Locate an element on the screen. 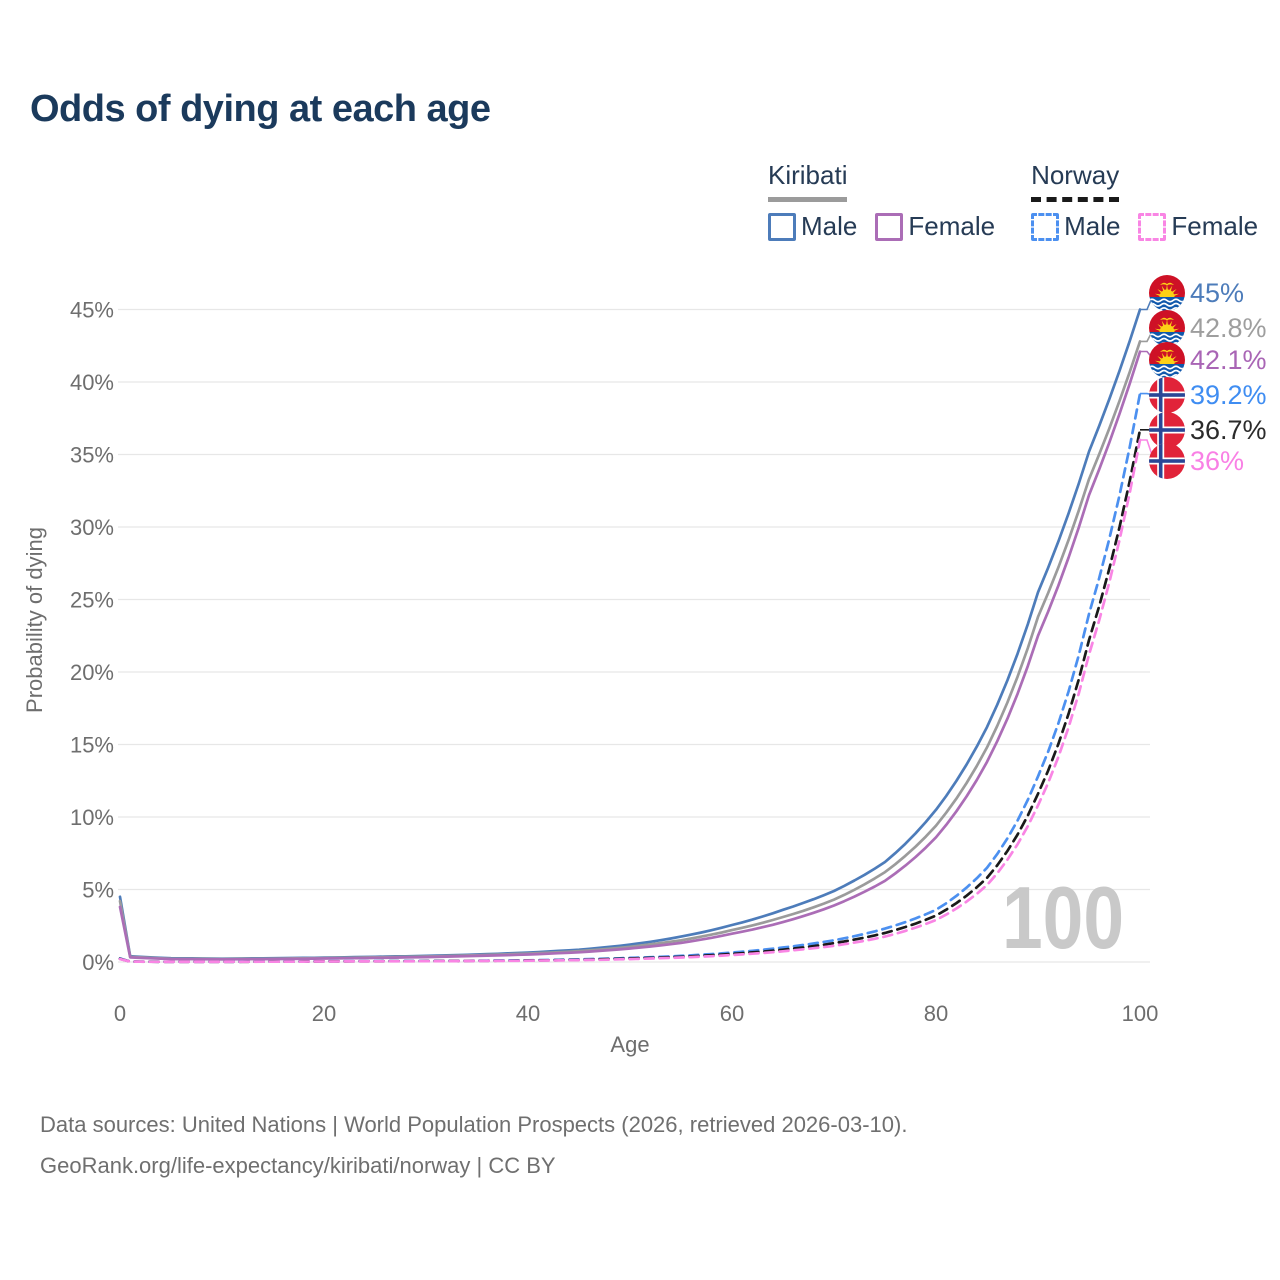 The image size is (1280, 1280). age-watermark: 100 is located at coordinates (1063, 917).